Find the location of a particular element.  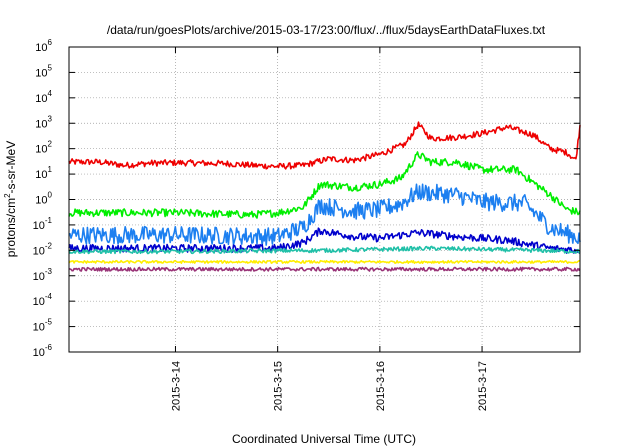

y-tick-label: 10⁴ is located at coordinates (43, 97).